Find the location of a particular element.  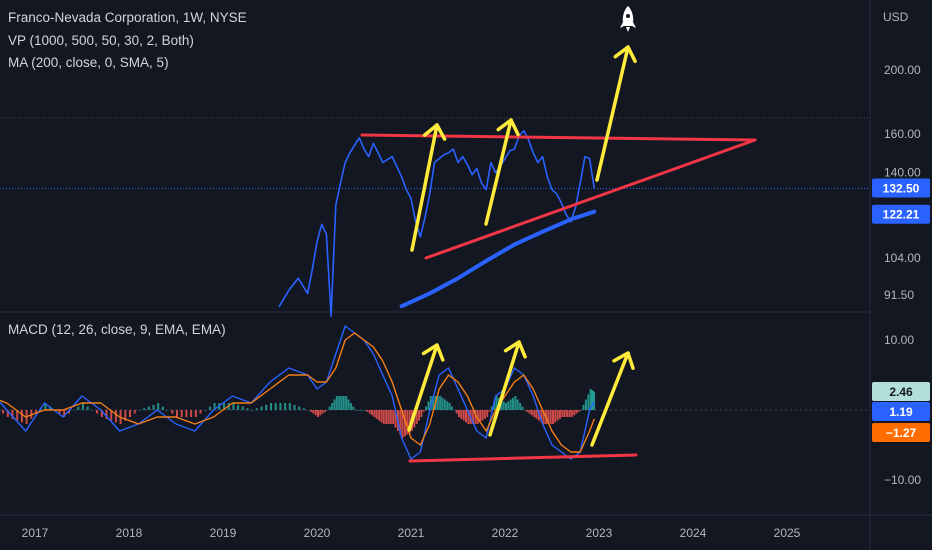

macd-tick-label: 10.00 is located at coordinates (899, 340).